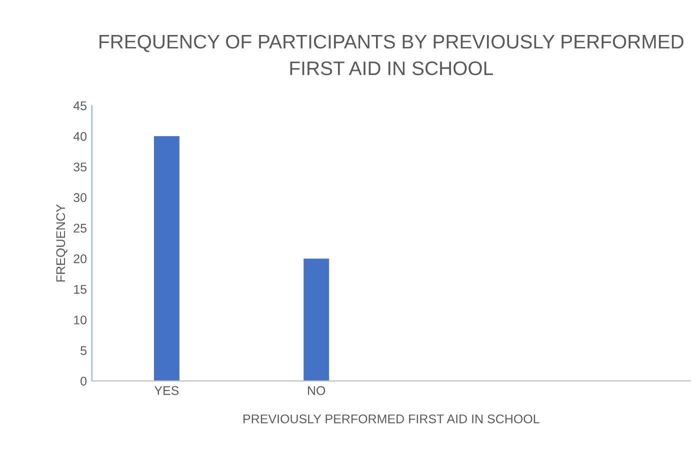  I want to click on y-tick-label: 30, so click(80, 197).